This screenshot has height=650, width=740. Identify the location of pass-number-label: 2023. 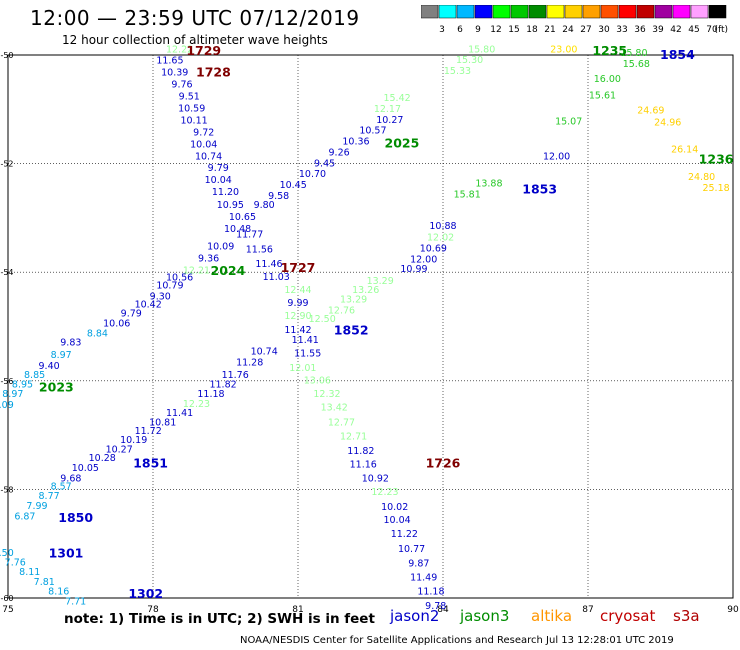
(56, 387).